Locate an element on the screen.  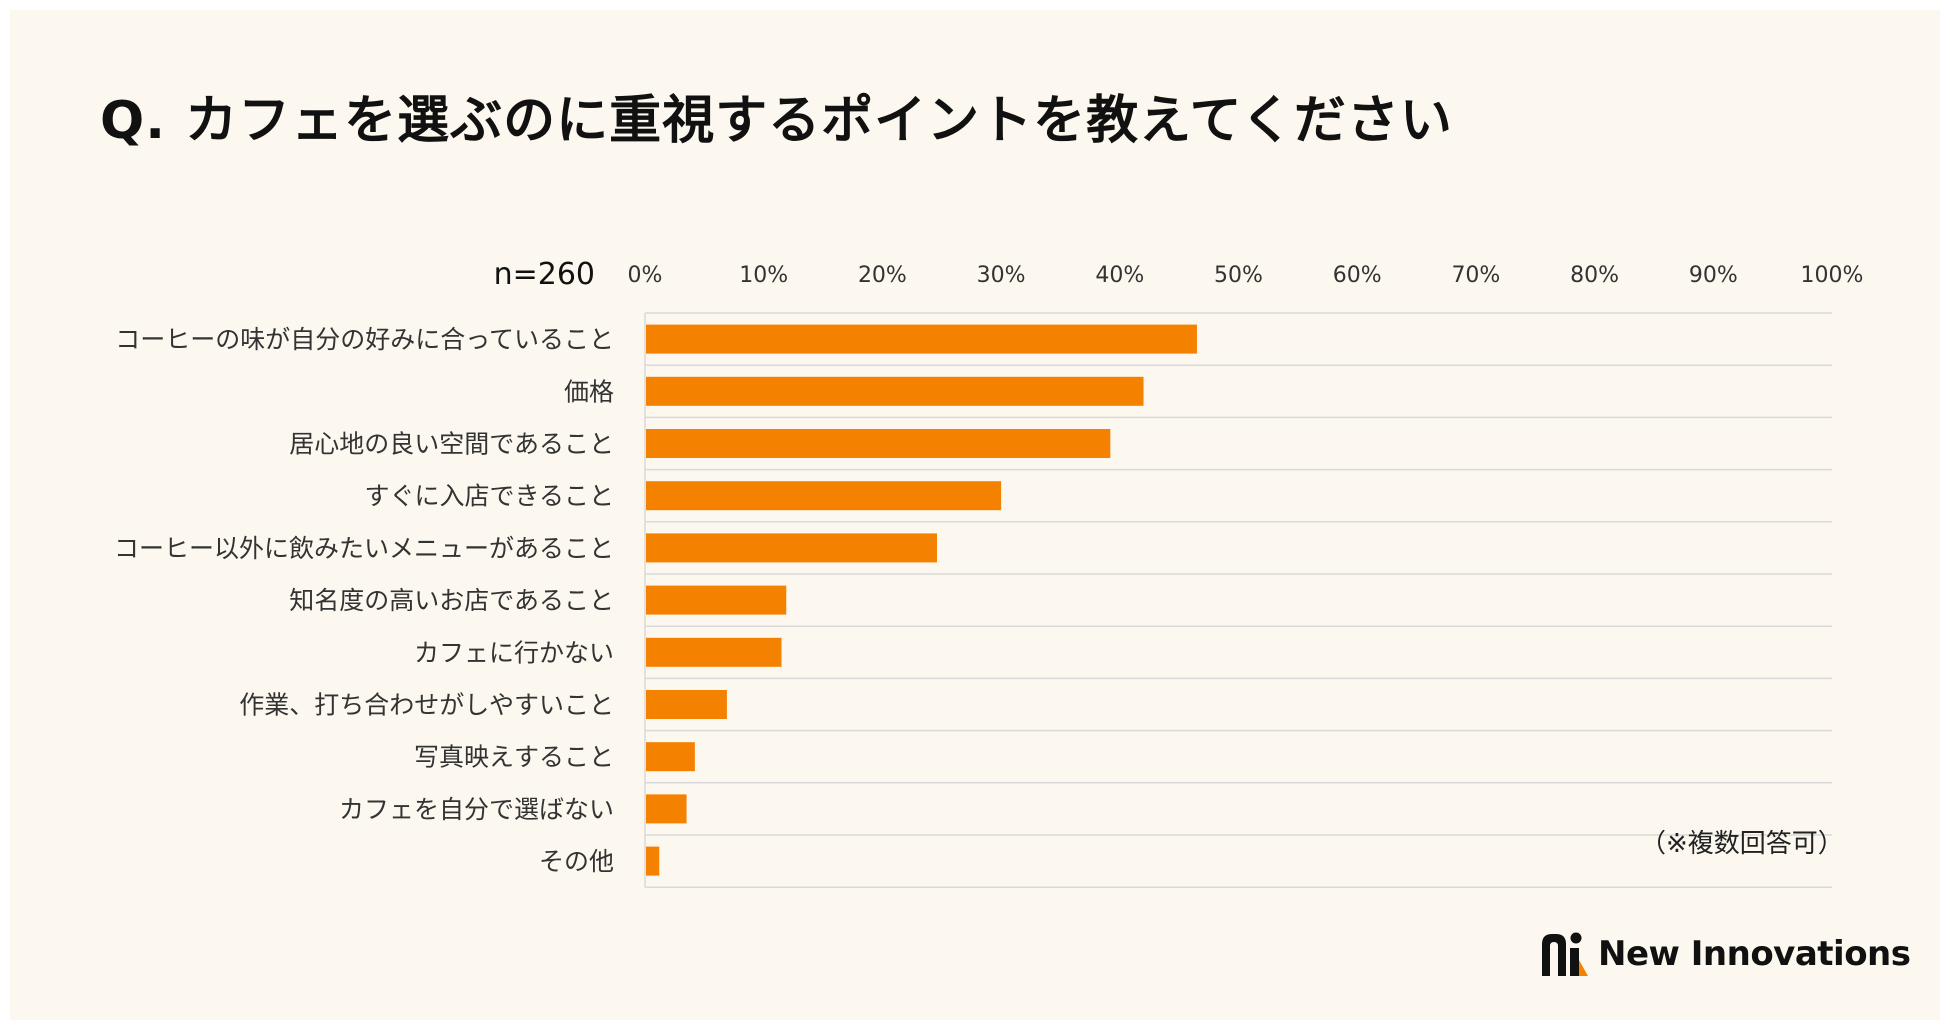
x-tick-label: 100% is located at coordinates (1832, 275).